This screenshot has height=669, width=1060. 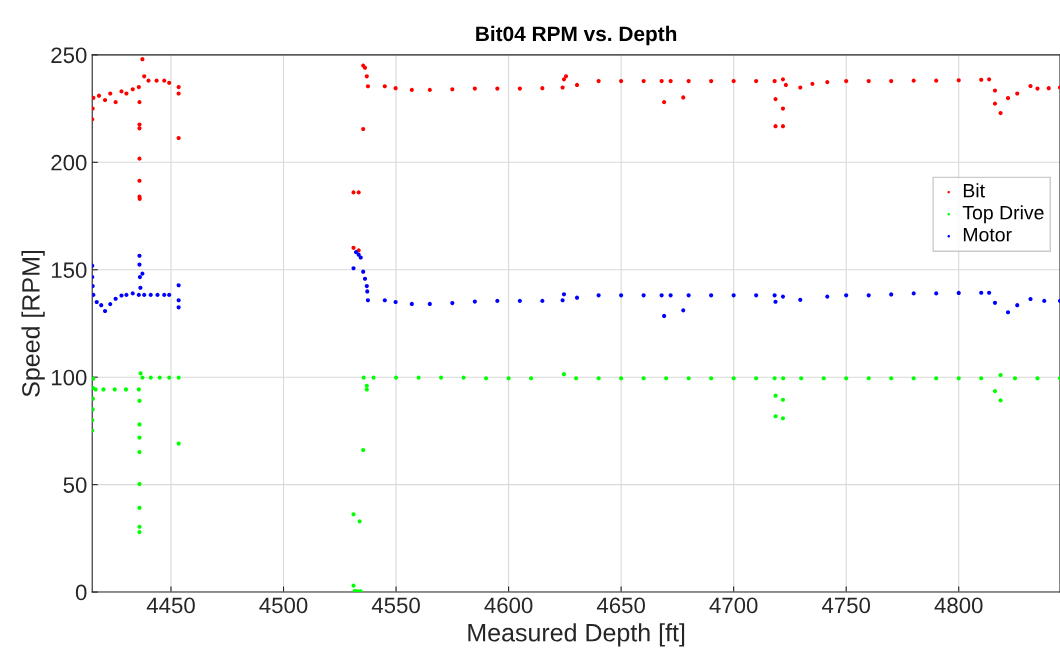 What do you see at coordinates (576, 35) in the screenshot?
I see `chart-title: Bit04 RPM vs. Depth` at bounding box center [576, 35].